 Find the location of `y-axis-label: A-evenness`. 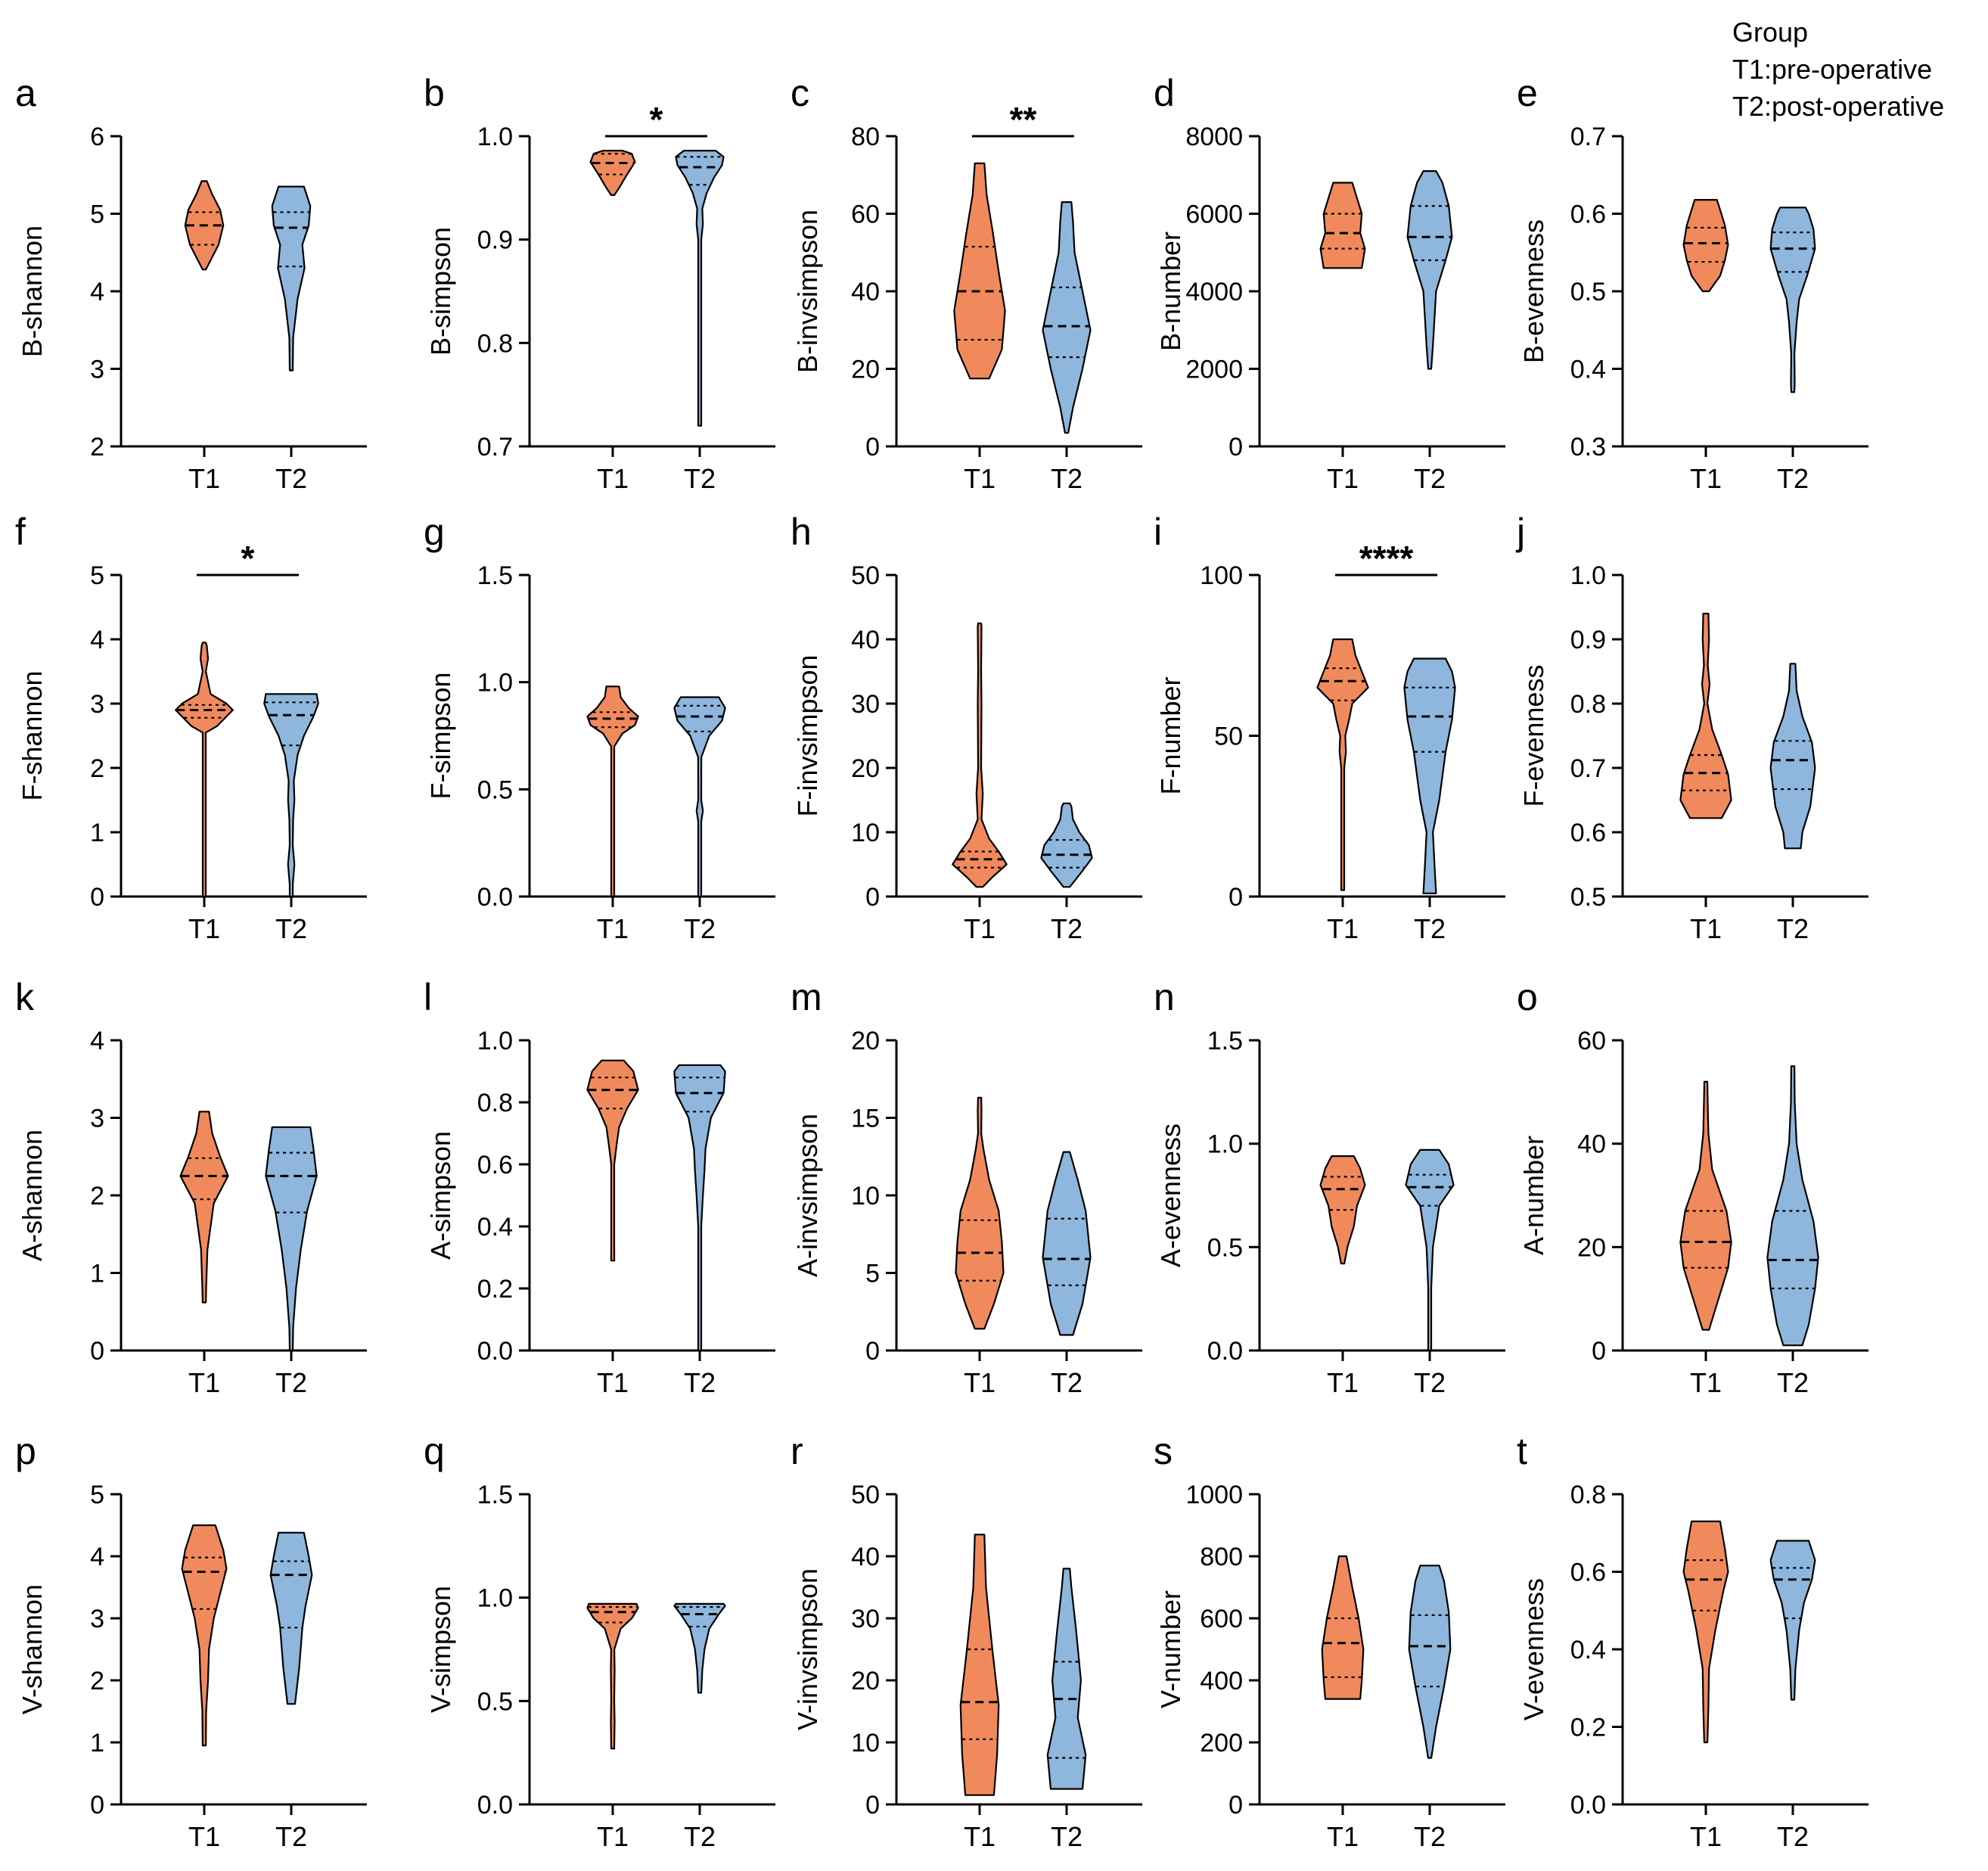

y-axis-label: A-evenness is located at coordinates (1170, 1195).